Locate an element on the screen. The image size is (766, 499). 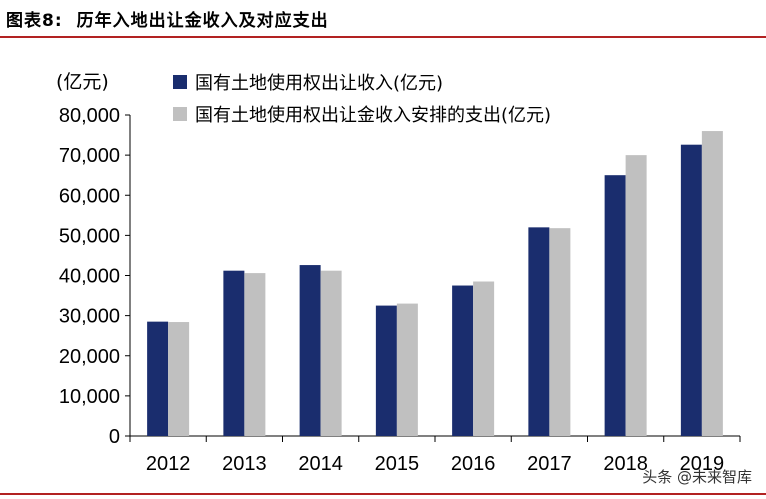
figure-title: 图表8: 历年入地出让金收入及对应支出 is located at coordinates (167, 18).